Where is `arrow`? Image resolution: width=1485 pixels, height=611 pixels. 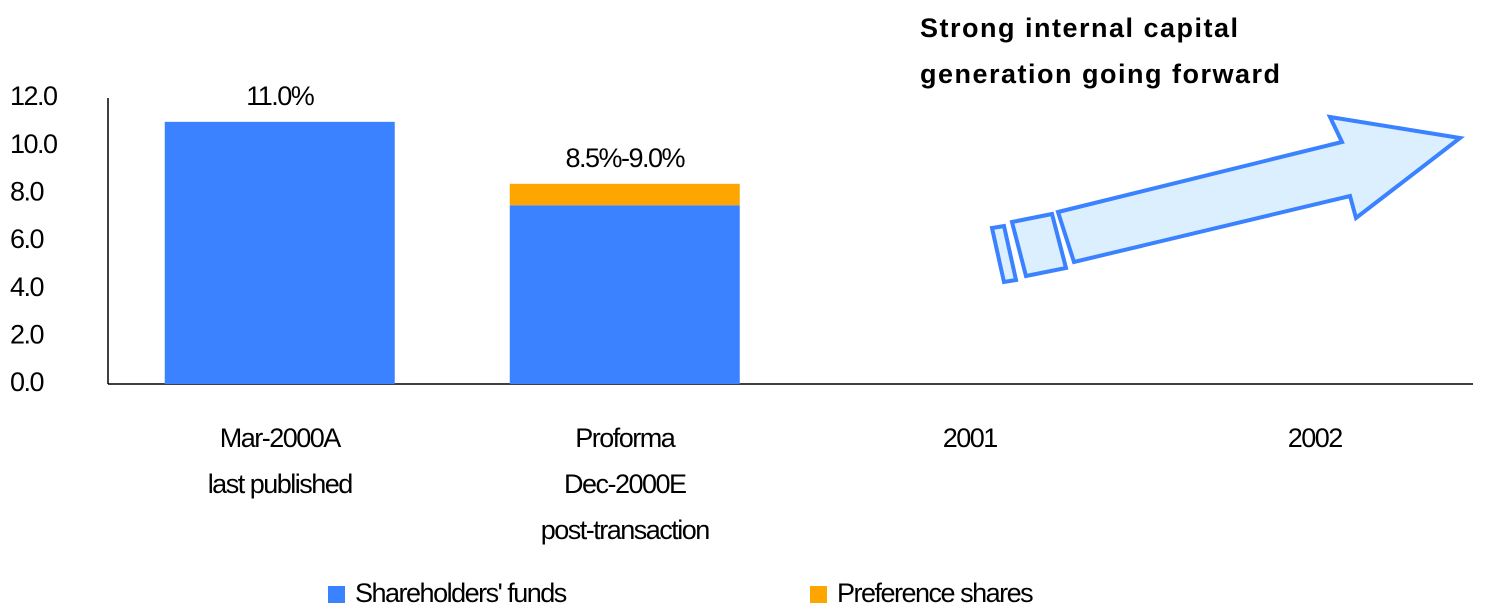
arrow is located at coordinates (1227, 199).